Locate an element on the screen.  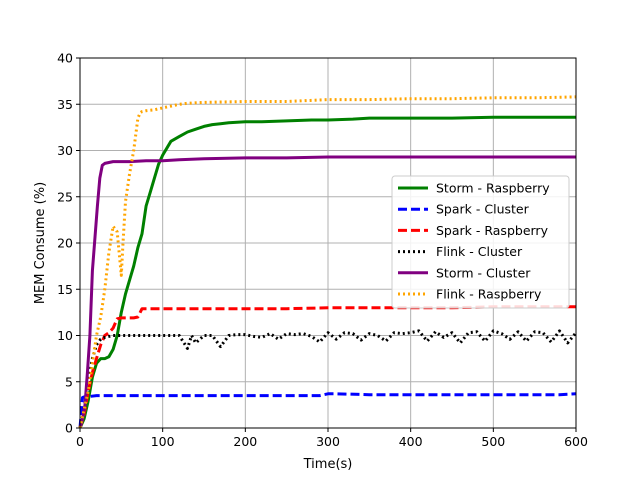
y-tick-label: 15 is located at coordinates (65, 289).